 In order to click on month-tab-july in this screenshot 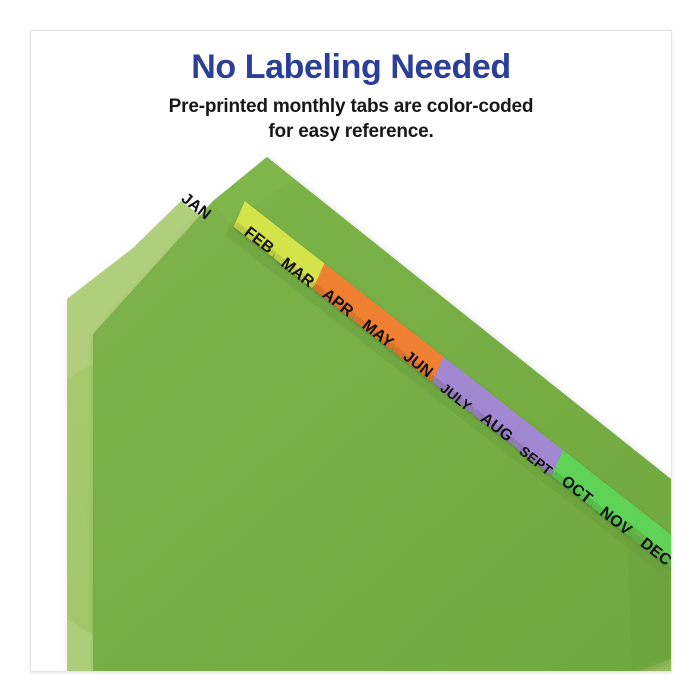, I will do `click(459, 384)`.